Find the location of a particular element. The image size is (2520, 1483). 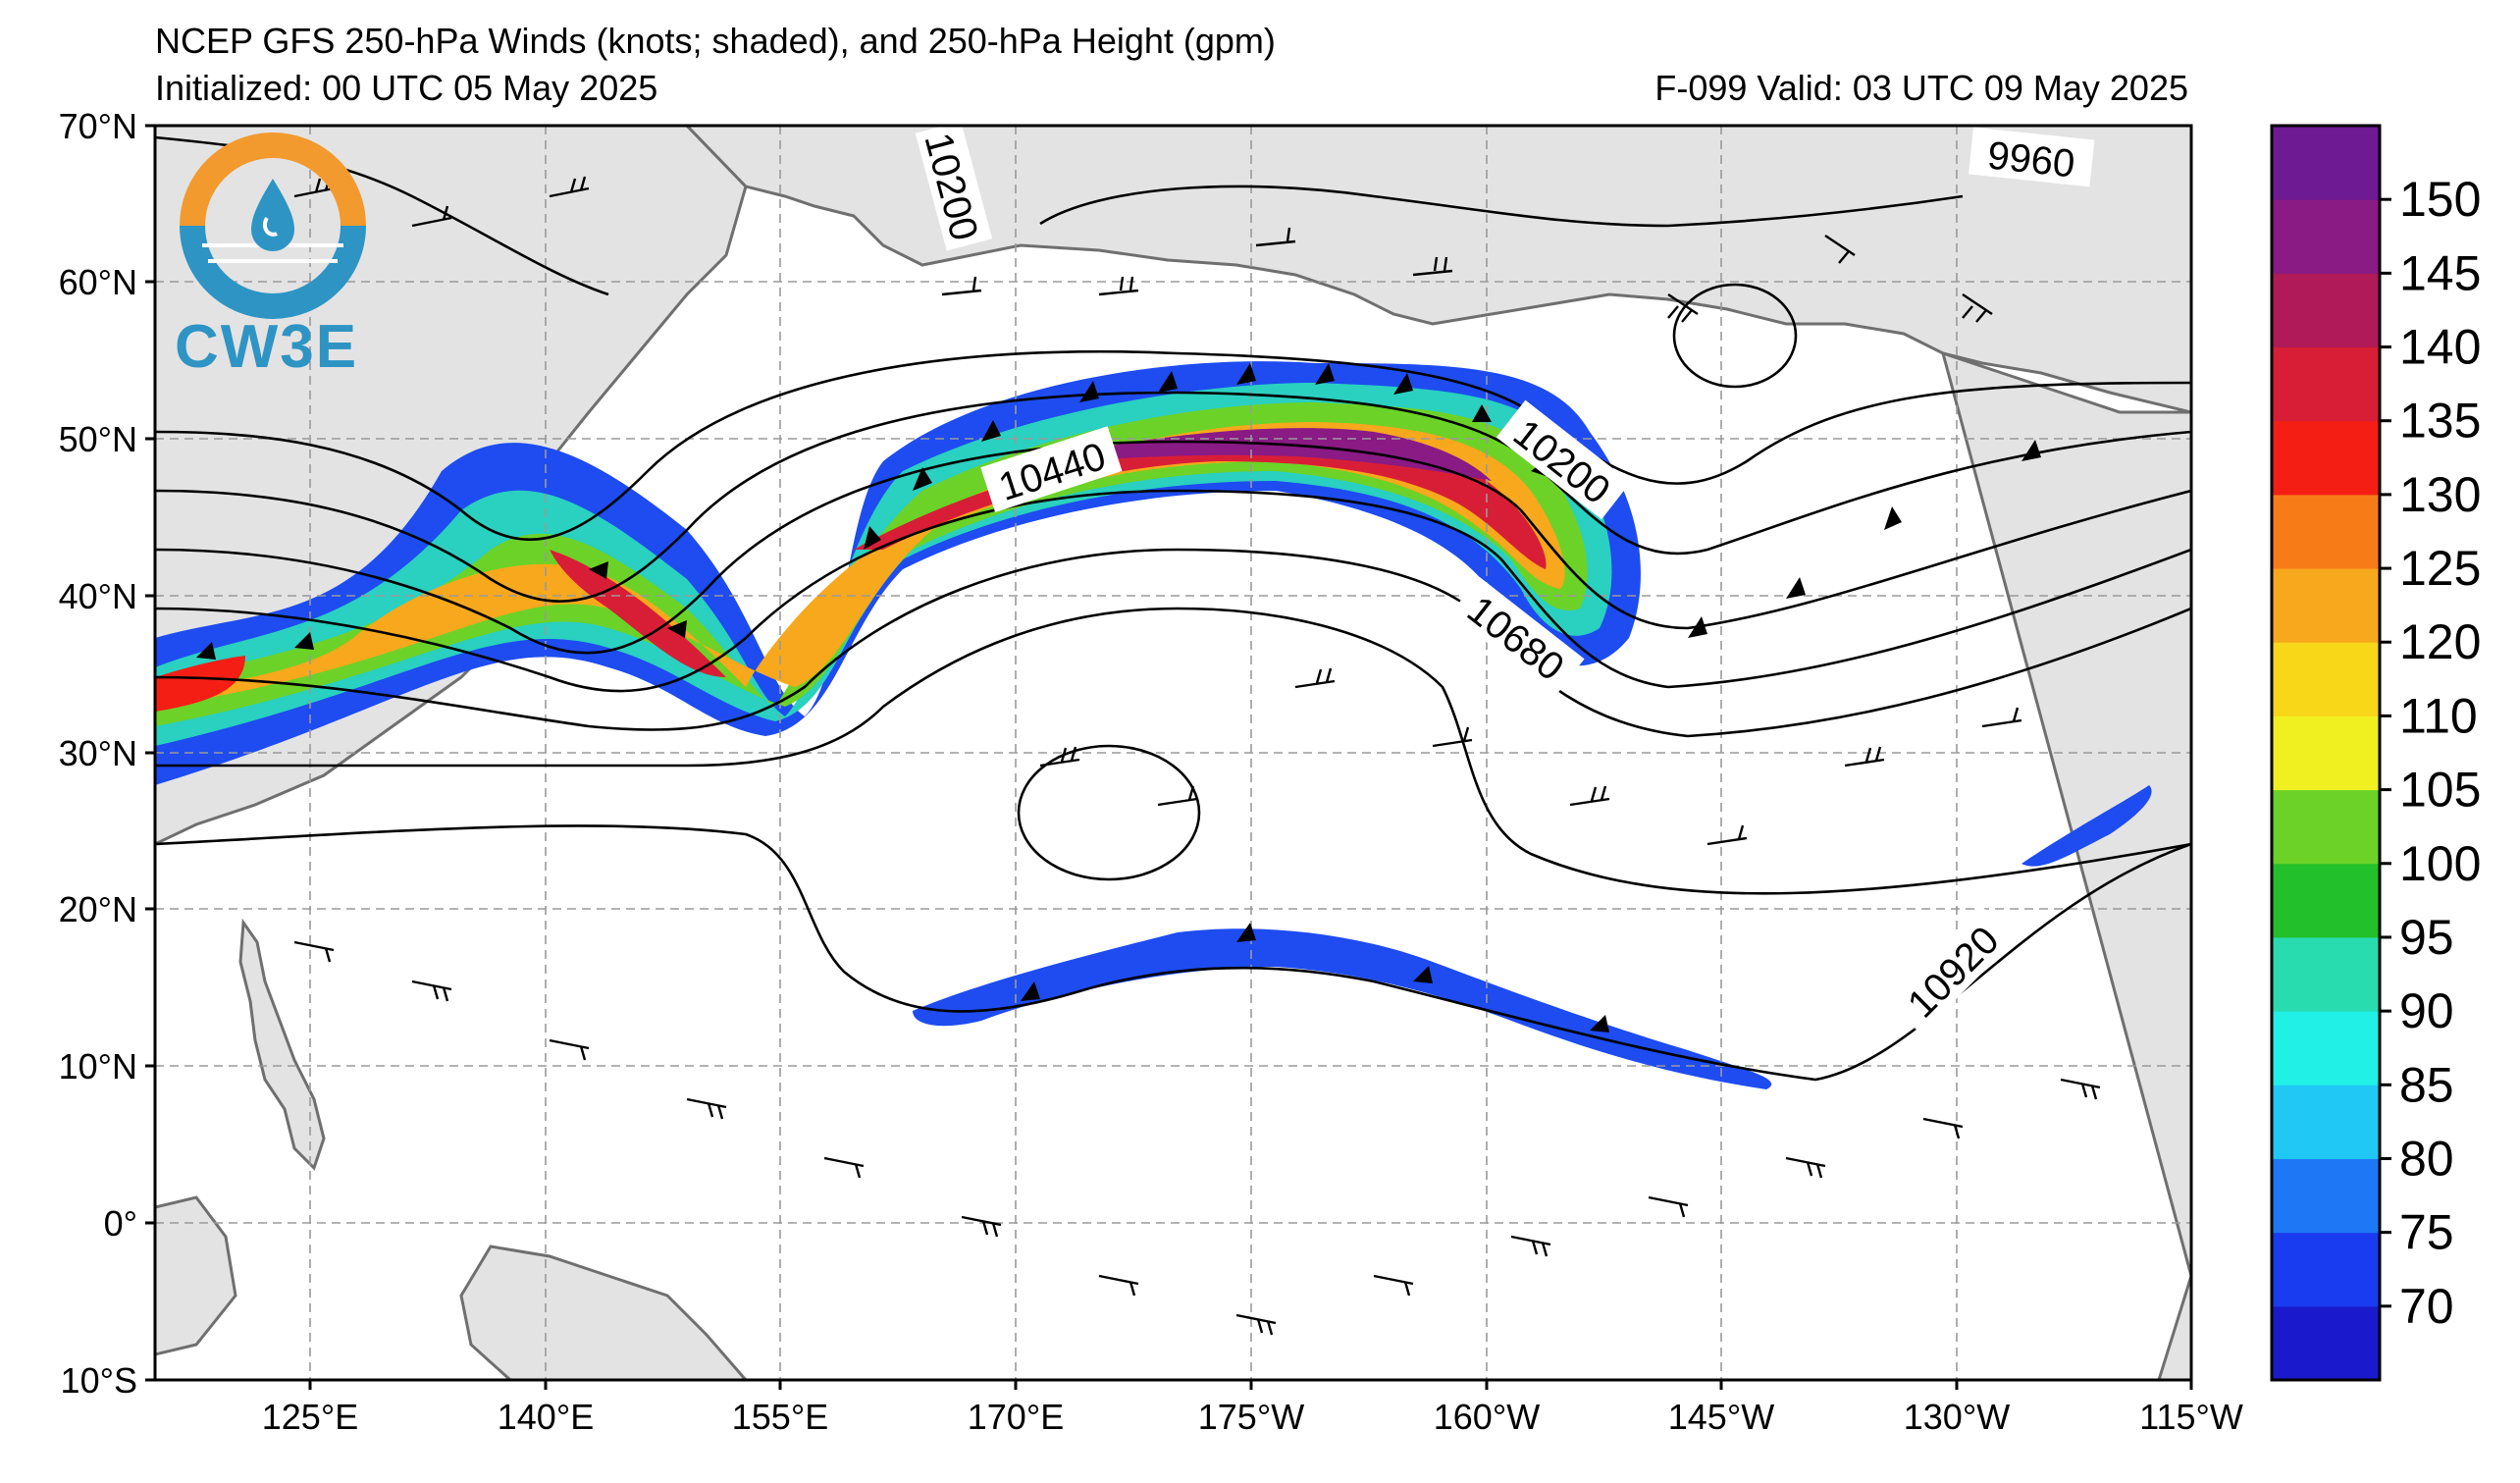

jet-band-core-red is located at coordinates (1200, 503).